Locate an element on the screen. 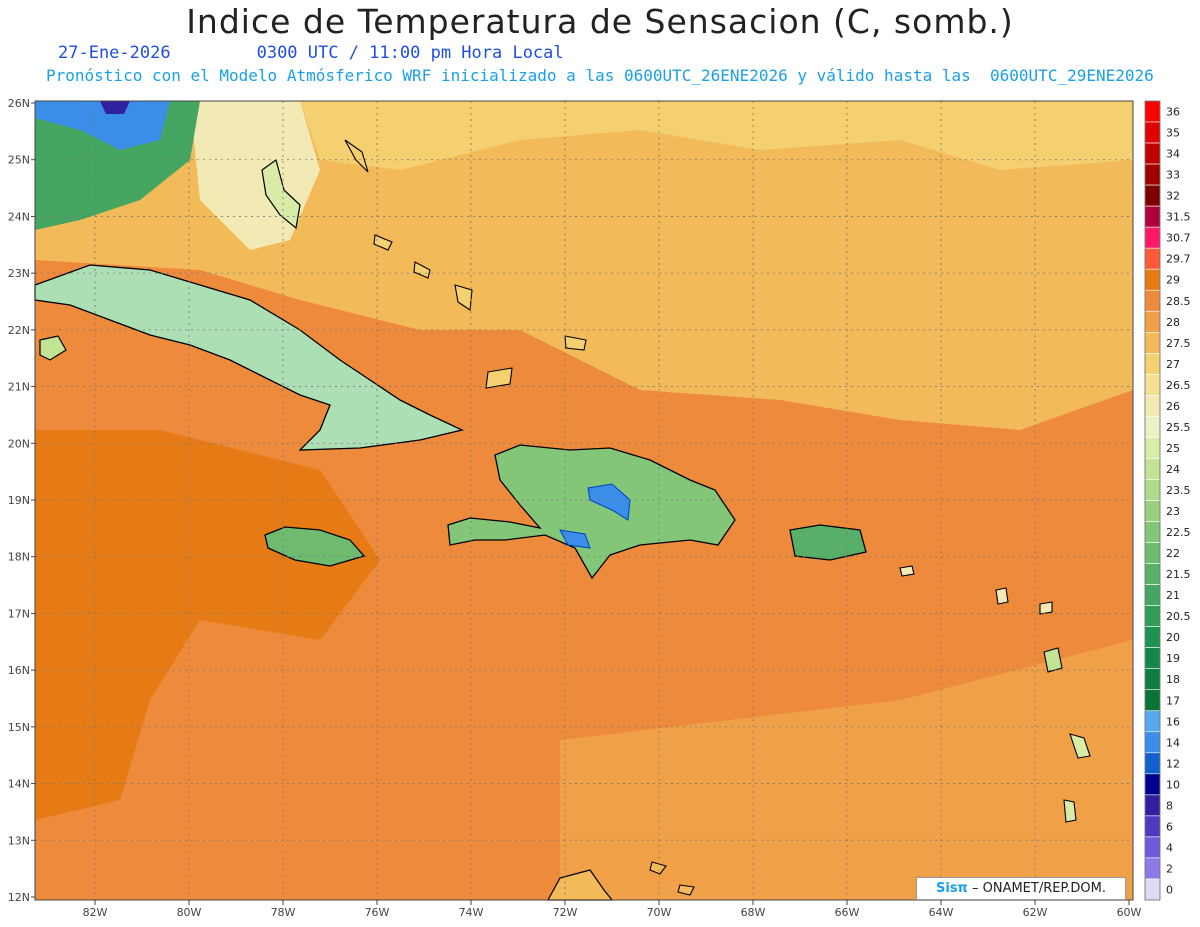 The image size is (1200, 927). lon-label: 68W is located at coordinates (753, 912).